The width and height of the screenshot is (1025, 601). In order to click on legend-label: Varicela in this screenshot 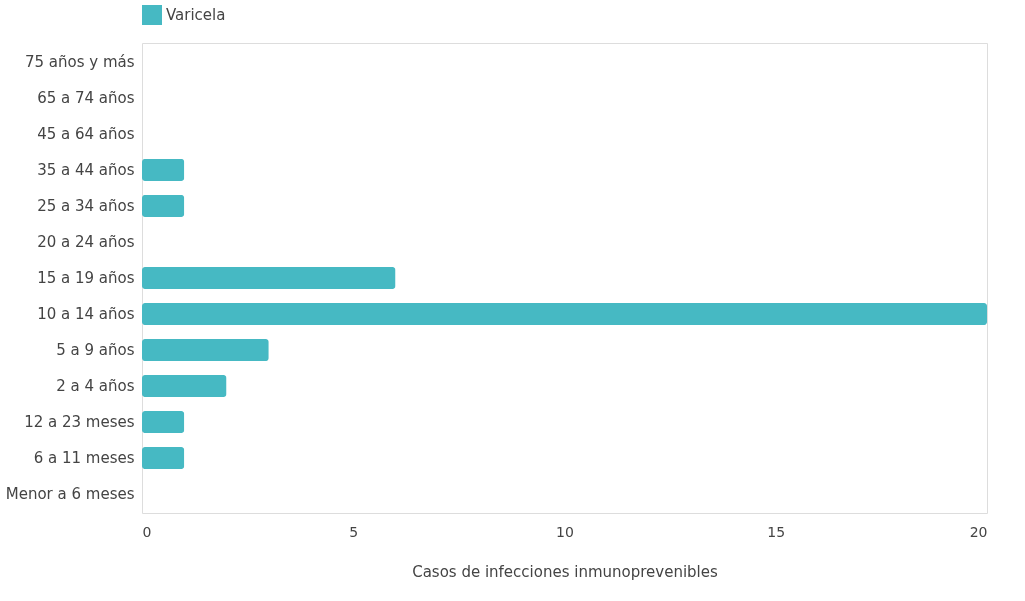, I will do `click(196, 15)`.